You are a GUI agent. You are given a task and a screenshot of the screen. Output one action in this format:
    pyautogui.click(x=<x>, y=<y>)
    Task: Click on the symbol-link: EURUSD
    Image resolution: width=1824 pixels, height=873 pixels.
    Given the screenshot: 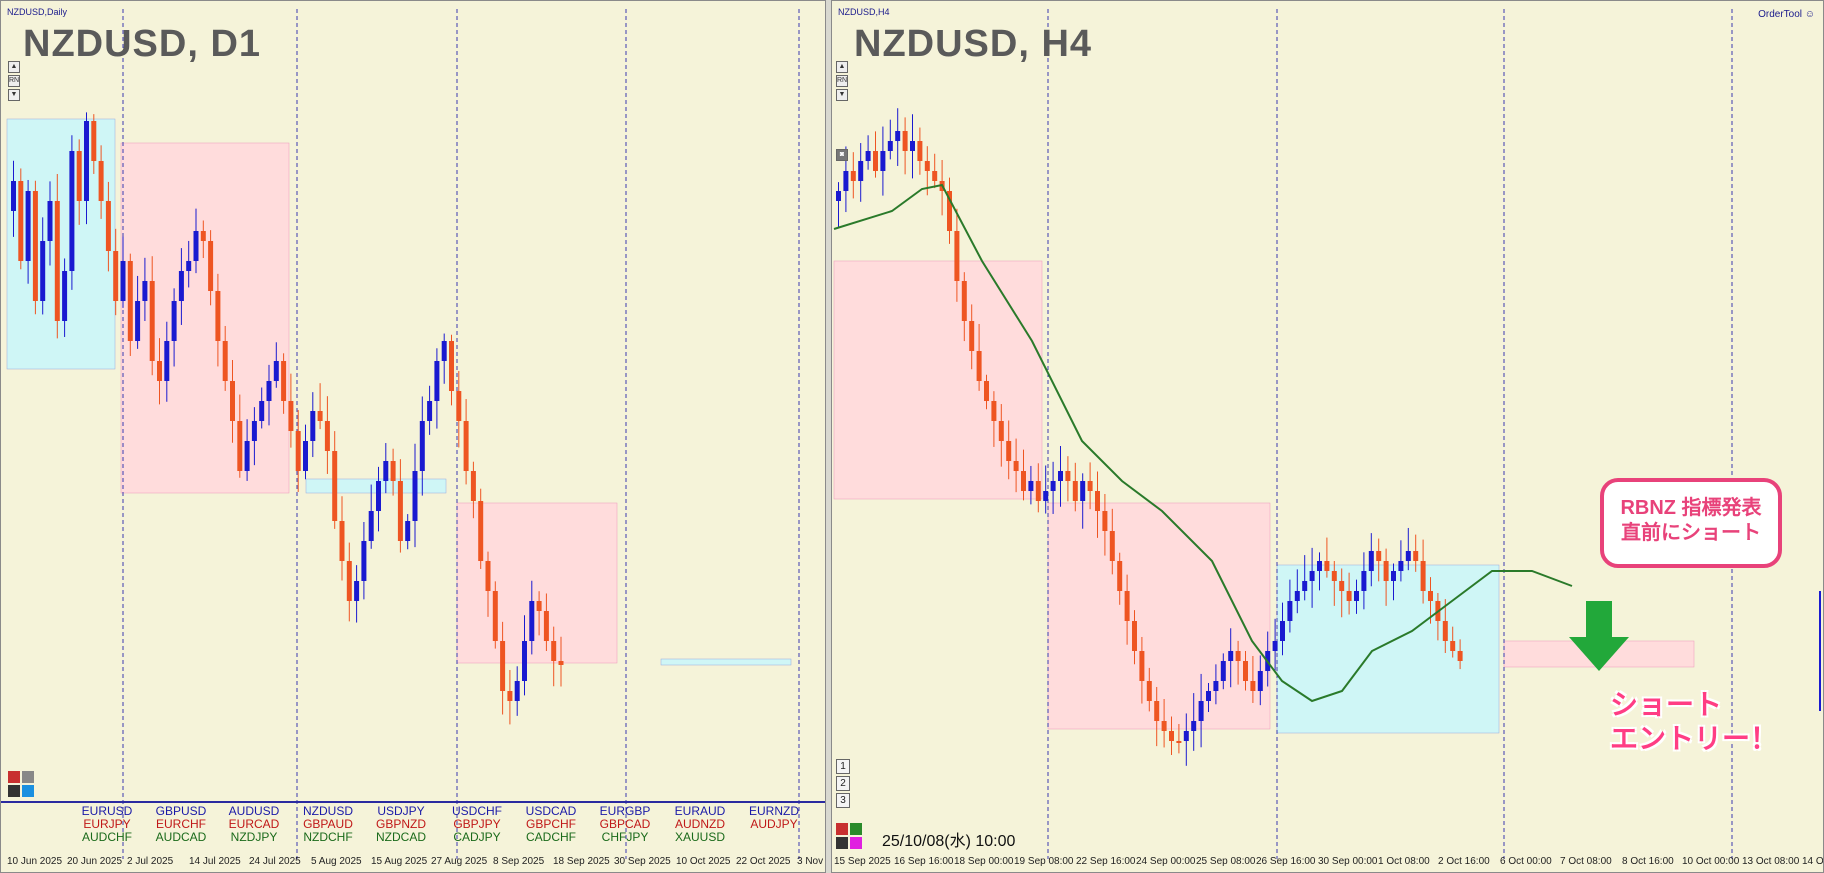 What is the action you would take?
    pyautogui.click(x=107, y=811)
    